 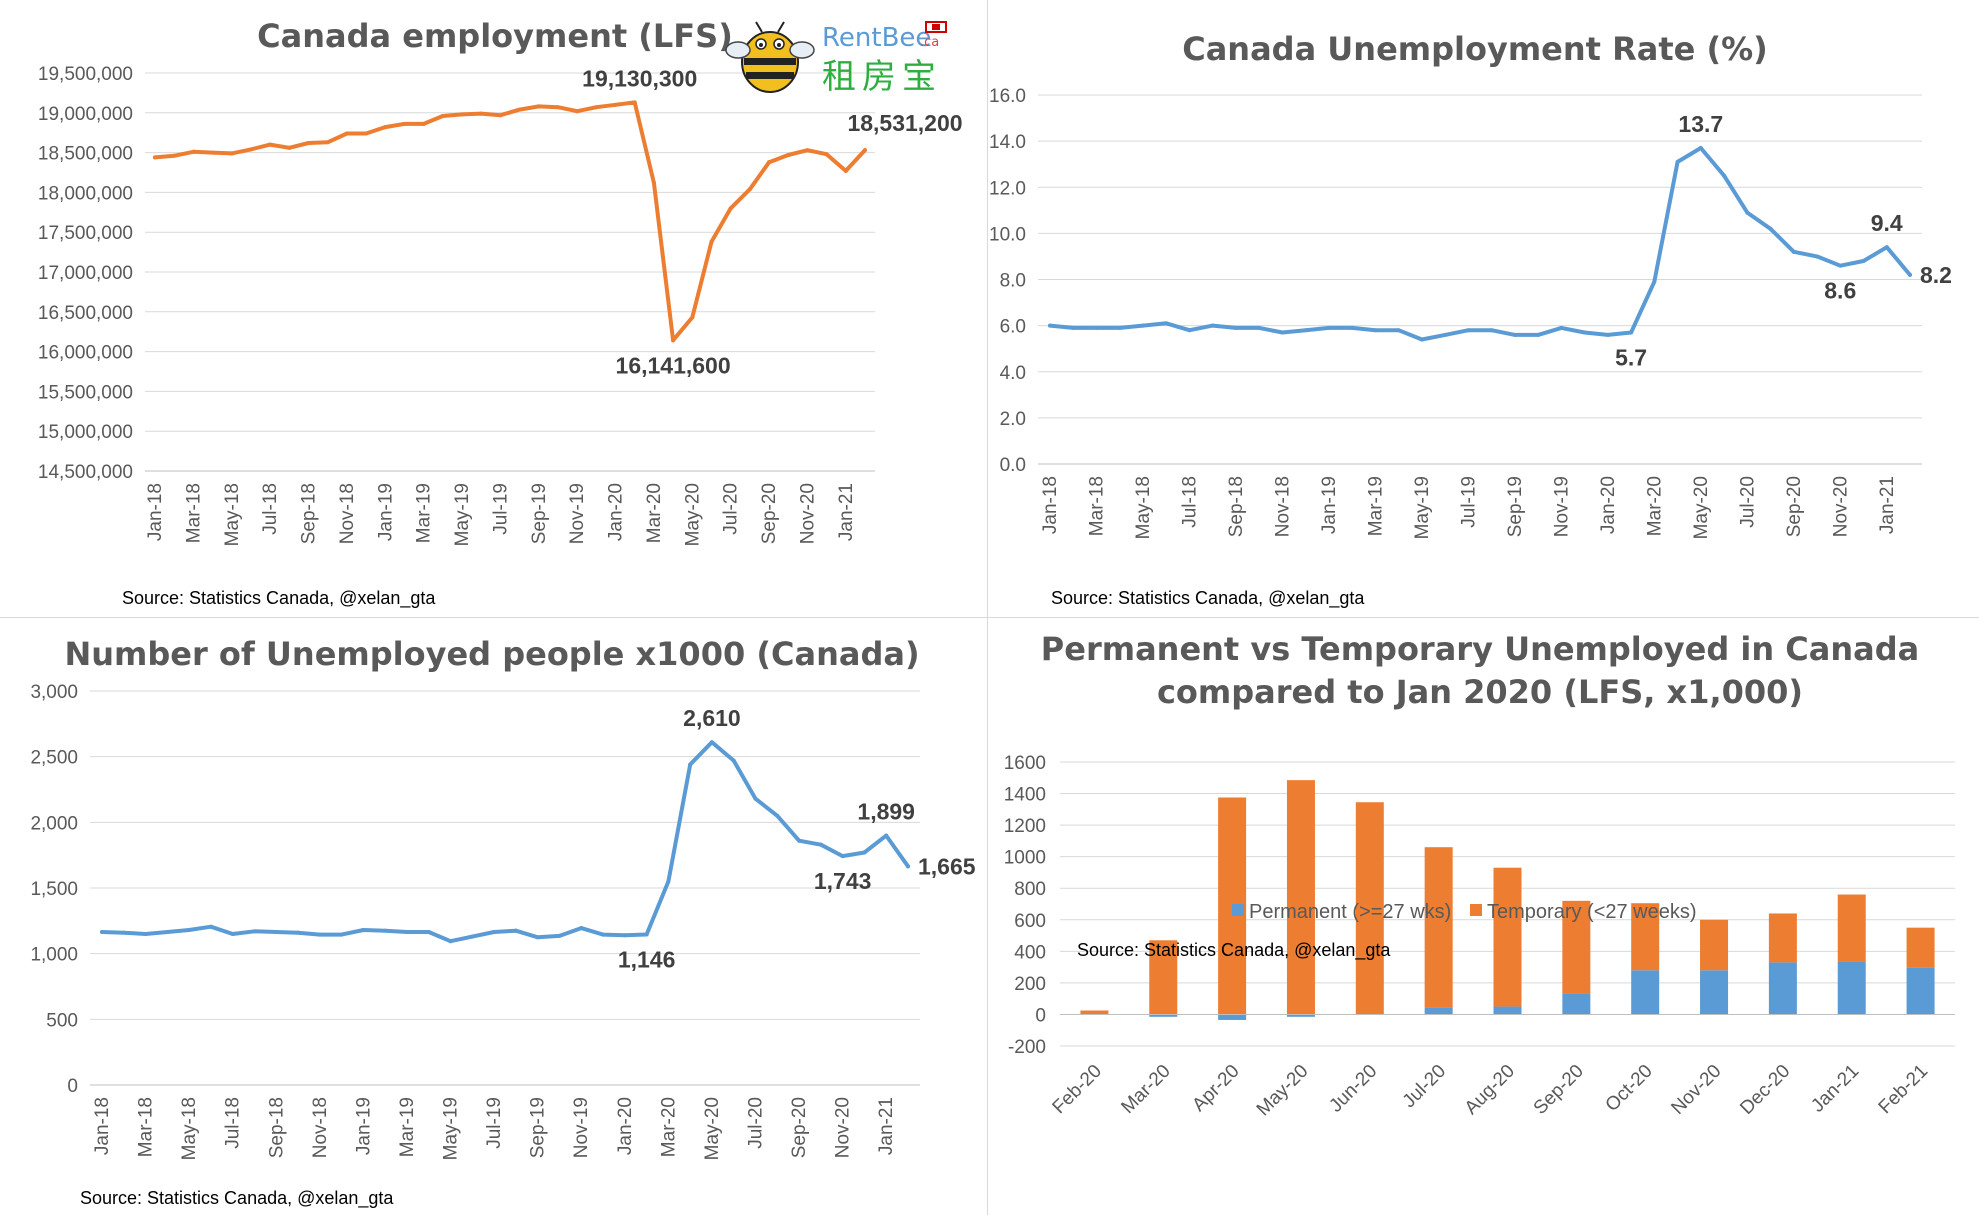 I want to click on y-tick-label: 16,000,000, so click(x=85, y=353).